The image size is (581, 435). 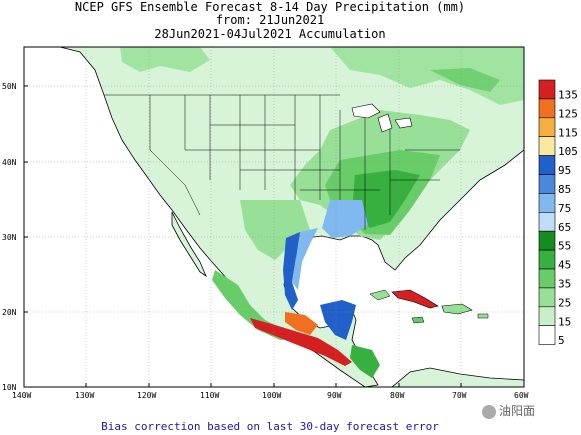 What do you see at coordinates (564, 321) in the screenshot?
I see `colorbar-label: 15` at bounding box center [564, 321].